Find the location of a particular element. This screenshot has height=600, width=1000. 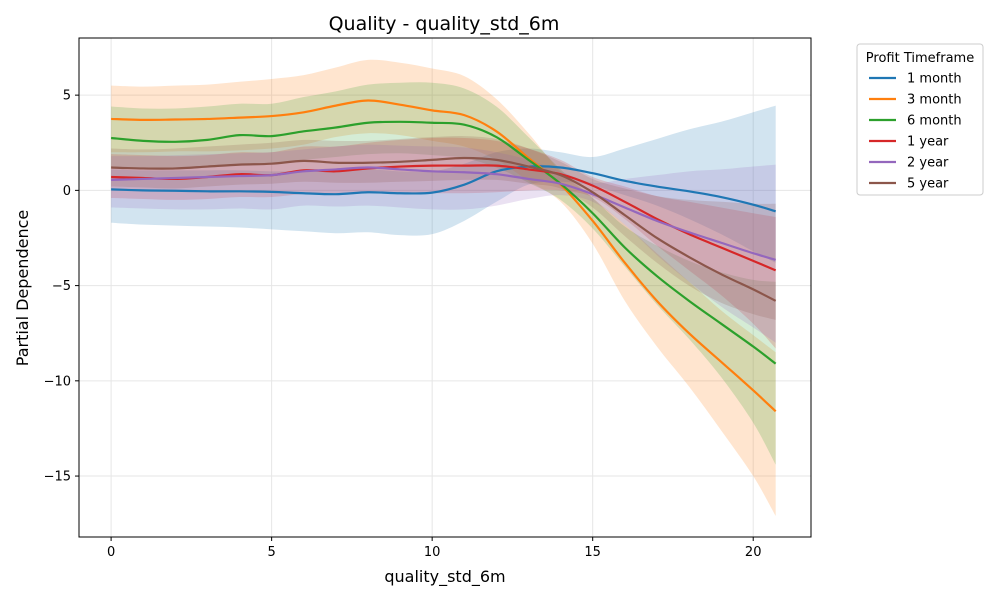

y-axis-ticks: 5 0 −5 −10 −15 is located at coordinates (61, 287).